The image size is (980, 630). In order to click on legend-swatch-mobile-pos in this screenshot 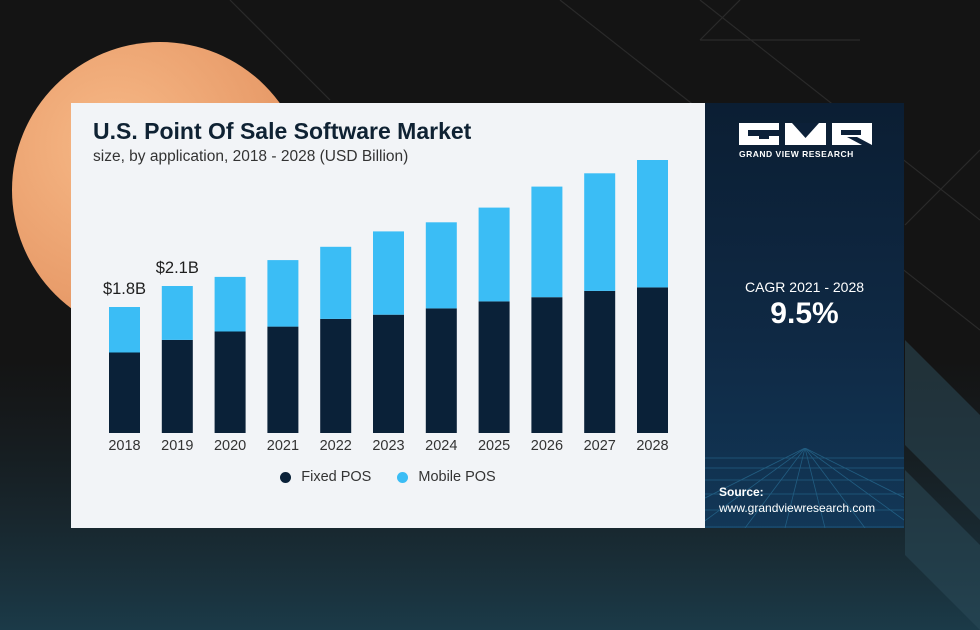, I will do `click(403, 477)`.